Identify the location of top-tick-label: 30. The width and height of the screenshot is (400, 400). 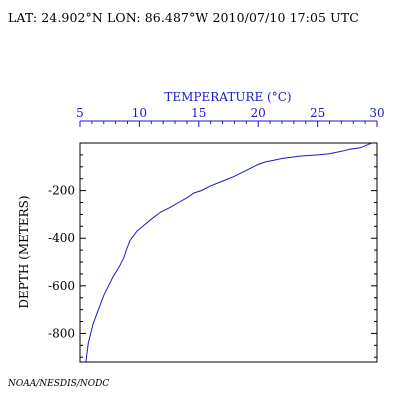
(376, 113).